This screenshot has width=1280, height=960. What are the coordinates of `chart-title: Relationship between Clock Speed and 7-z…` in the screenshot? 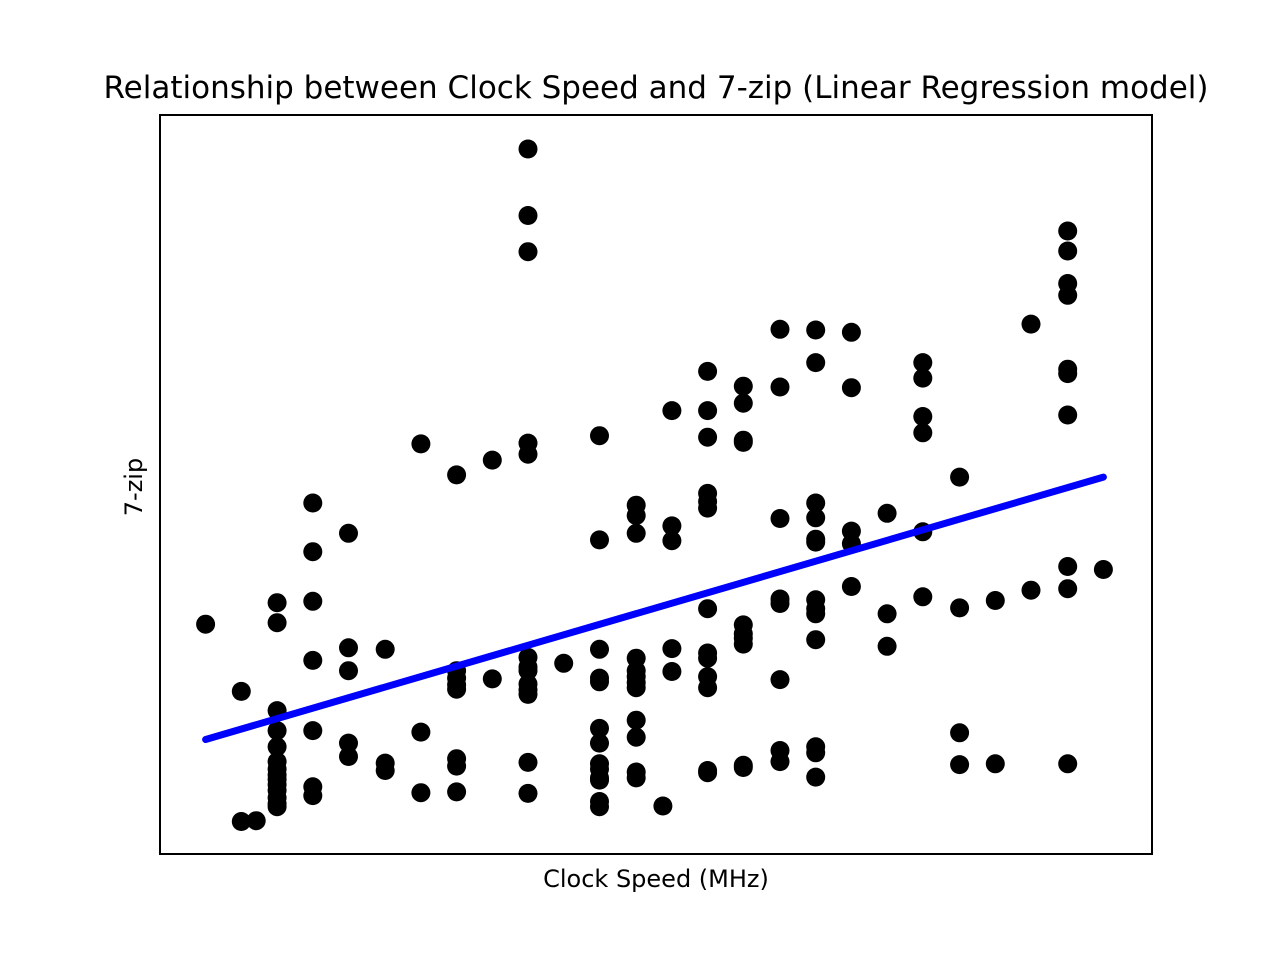 It's located at (656, 88).